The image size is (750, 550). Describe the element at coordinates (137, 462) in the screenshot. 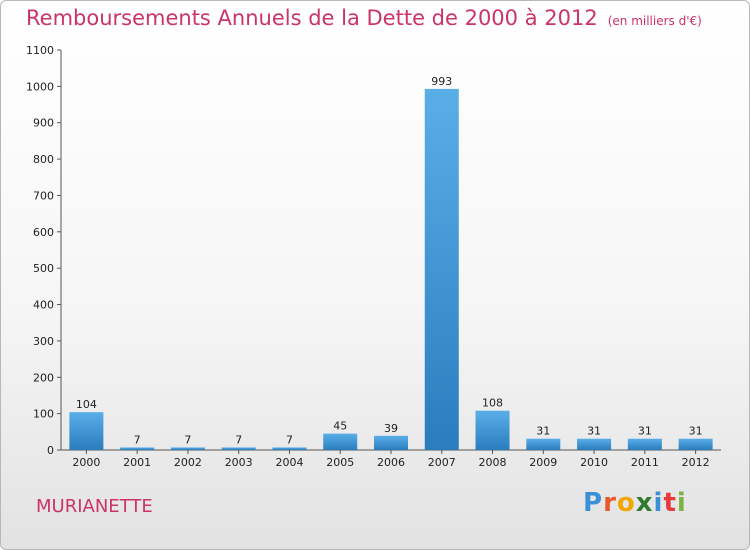

I see `x-tick-label: 2001` at that location.